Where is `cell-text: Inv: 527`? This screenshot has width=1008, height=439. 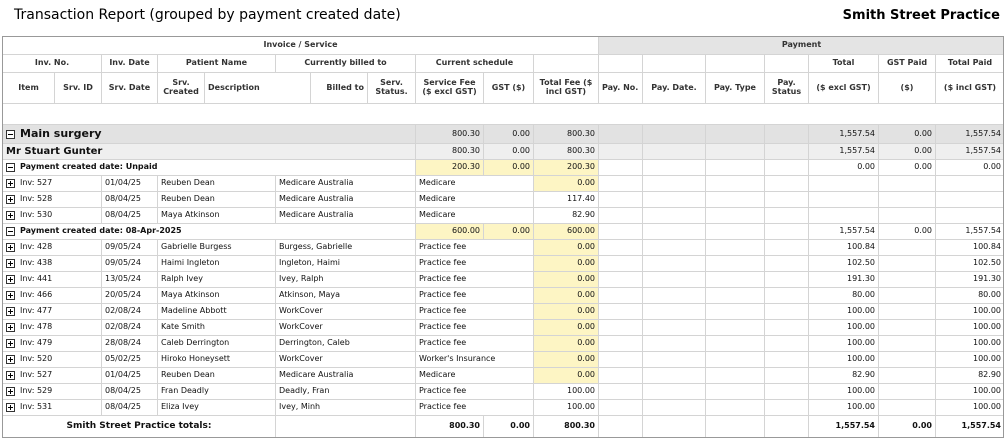
cell-text: Inv: 527 is located at coordinates (36, 183).